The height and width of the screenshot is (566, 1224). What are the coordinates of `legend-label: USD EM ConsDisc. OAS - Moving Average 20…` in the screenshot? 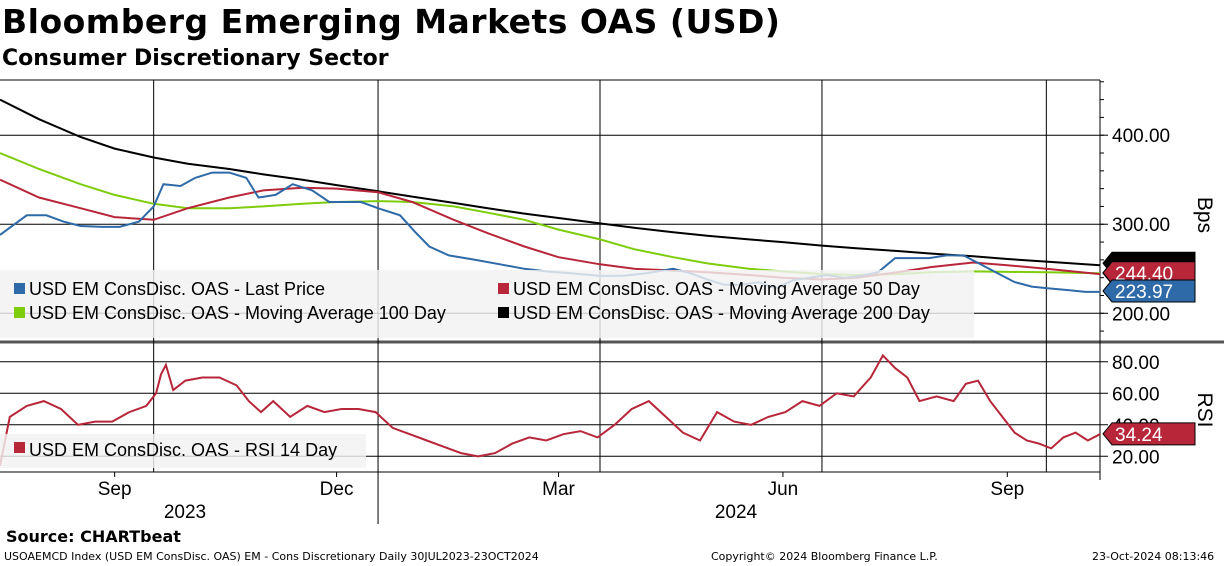 It's located at (721, 313).